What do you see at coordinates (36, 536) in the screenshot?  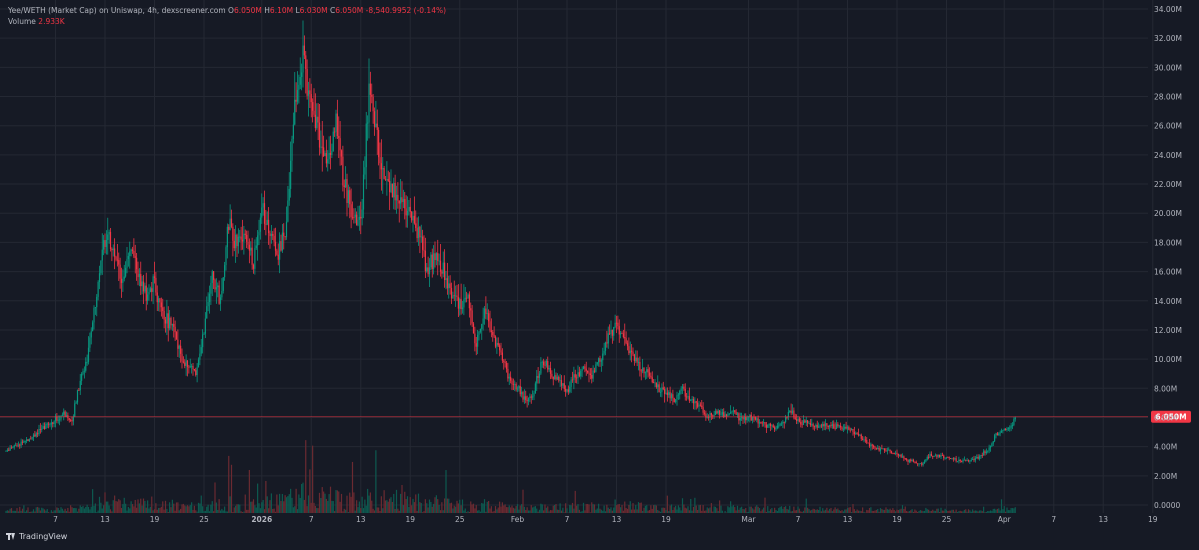 I see `tradingview-logo: TradingView` at bounding box center [36, 536].